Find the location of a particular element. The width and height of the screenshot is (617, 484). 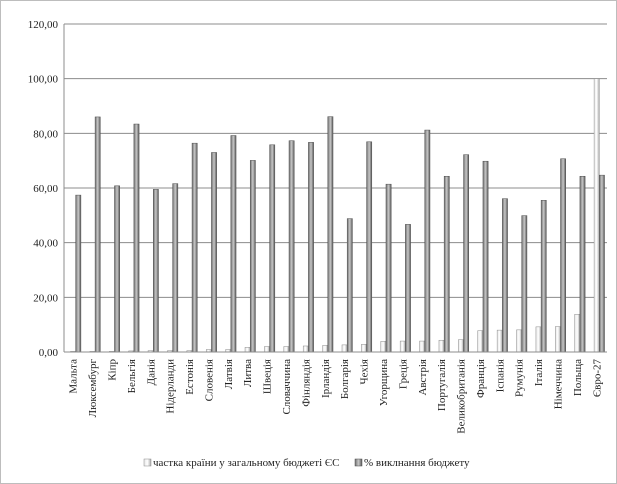

y-axis: 0,00 20,00 40,00 60,00 80,00 100,00 120,00 is located at coordinates (46, 189).